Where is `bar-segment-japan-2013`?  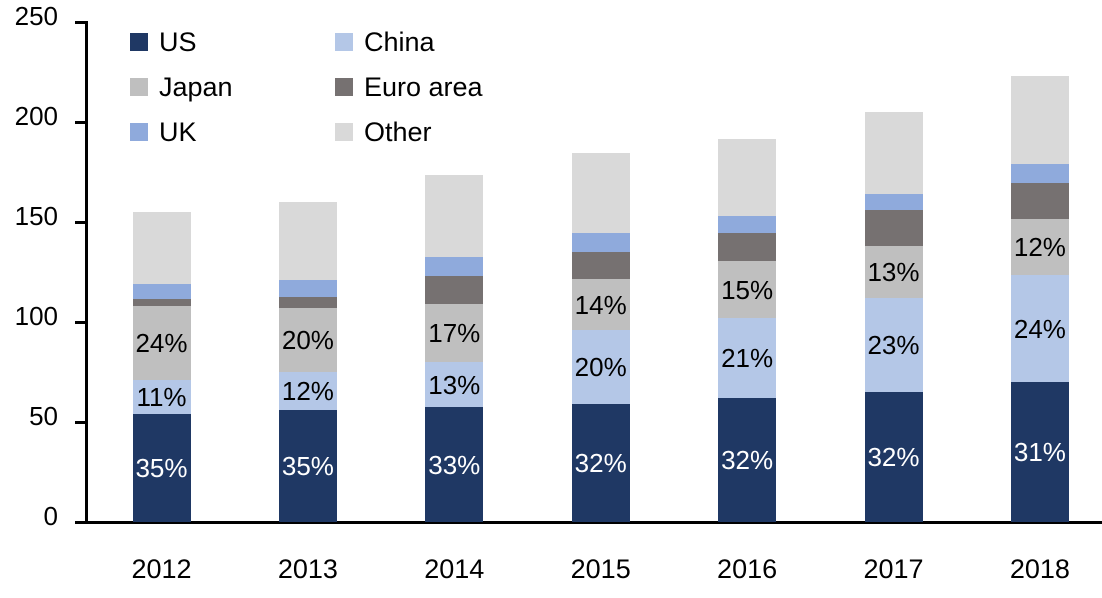
bar-segment-japan-2013 is located at coordinates (307, 340).